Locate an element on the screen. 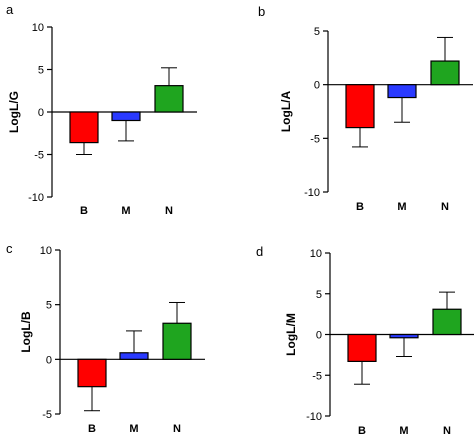  panel-label: b is located at coordinates (261, 11).